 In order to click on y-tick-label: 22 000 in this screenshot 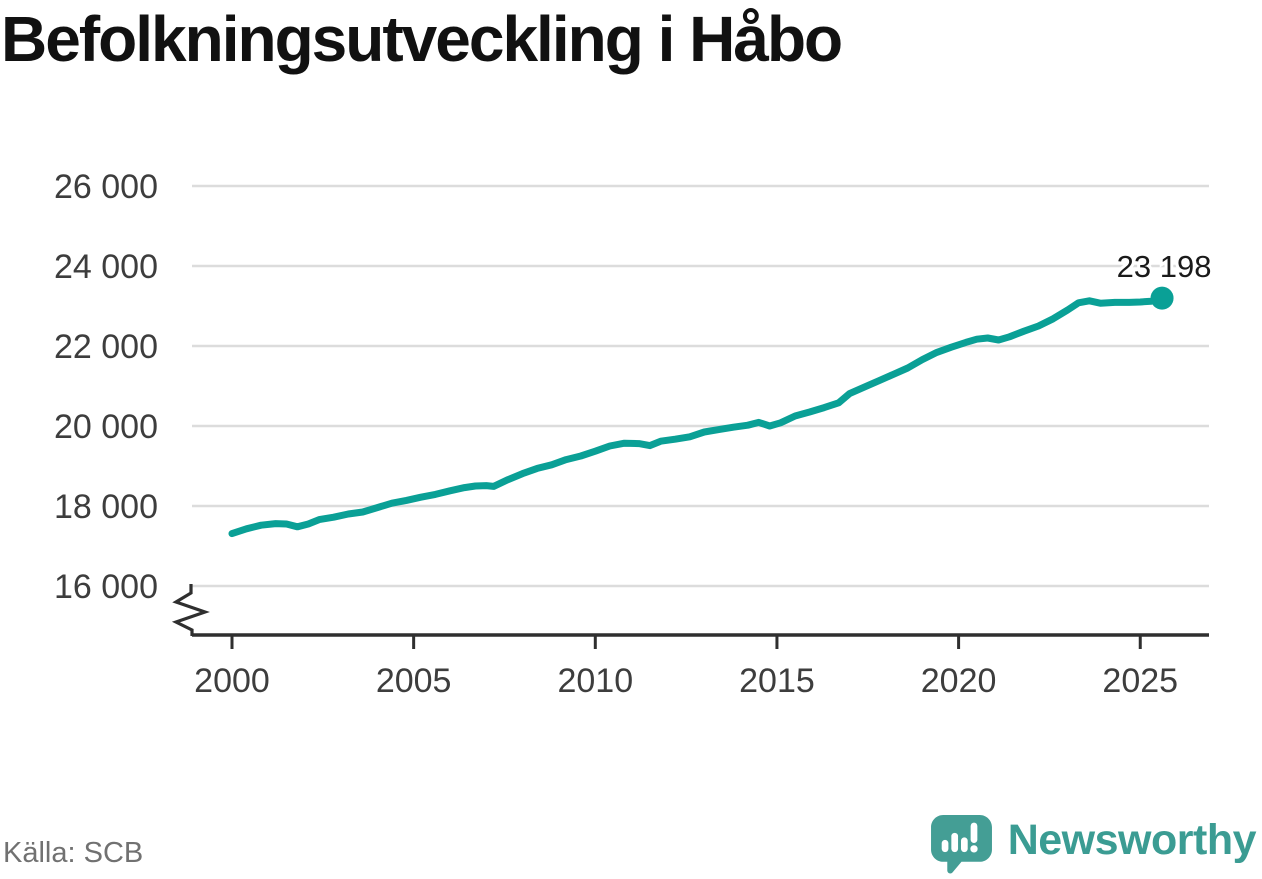, I will do `click(106, 347)`.